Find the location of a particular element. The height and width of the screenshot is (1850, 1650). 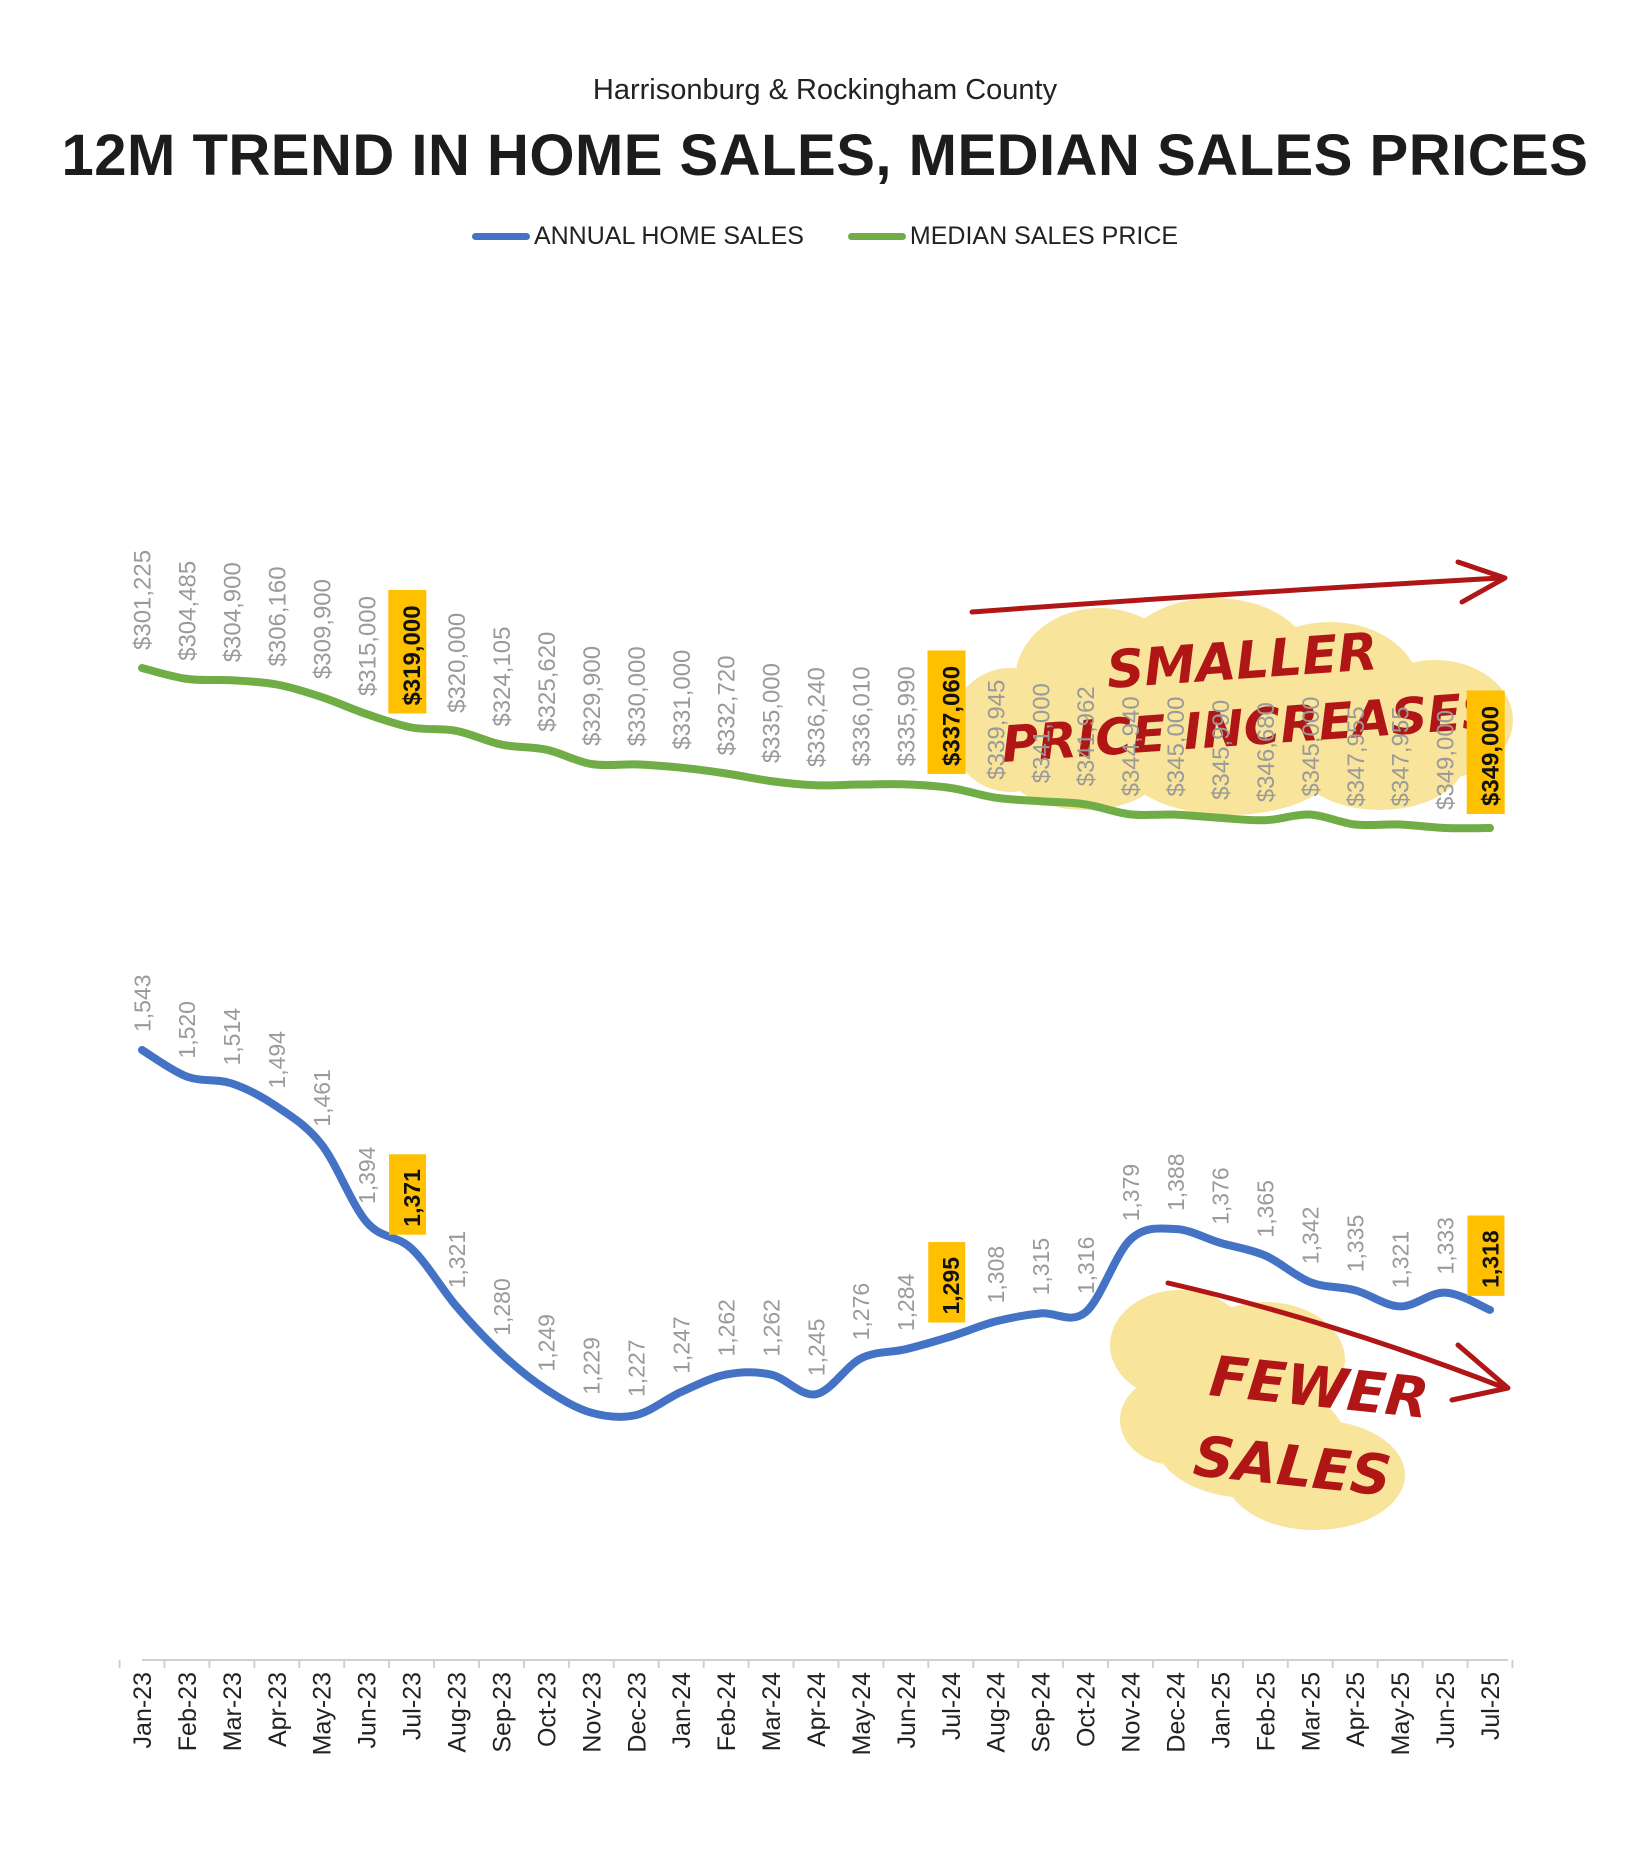

price-data-label-group: $346,680 is located at coordinates (1266, 752).